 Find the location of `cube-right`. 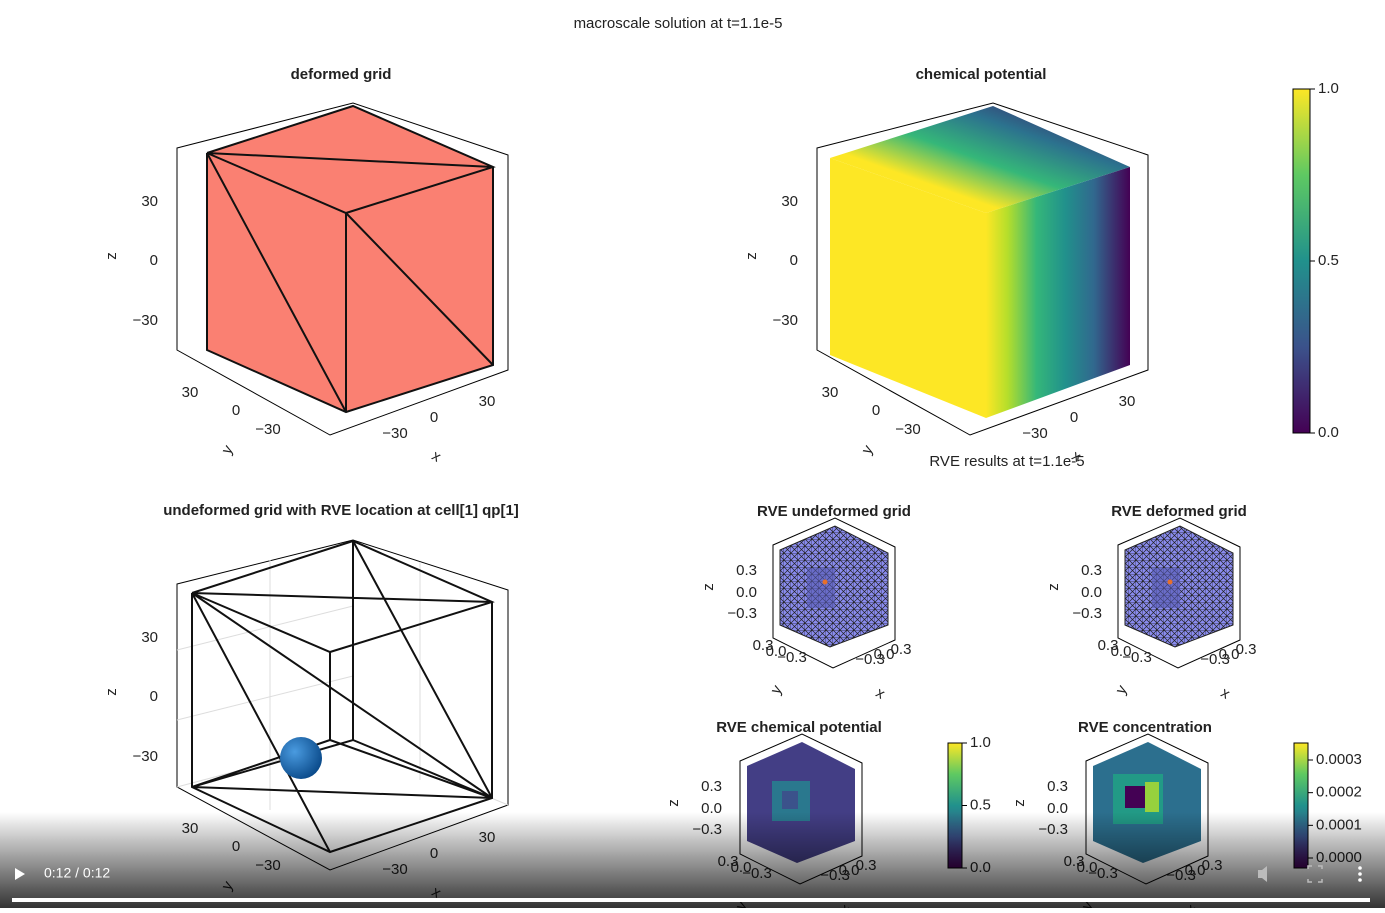

cube-right is located at coordinates (1058, 292).